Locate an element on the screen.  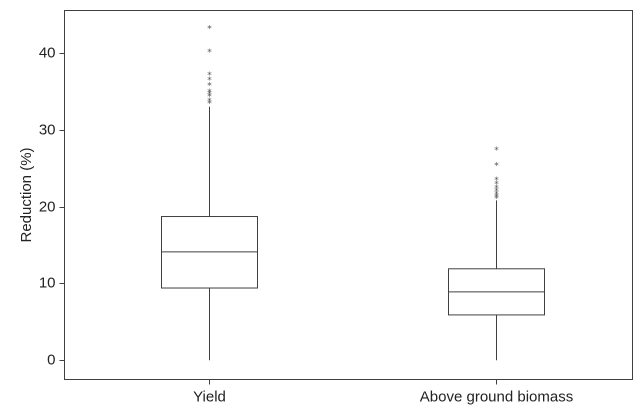
box-yield: ********** is located at coordinates (209, 193).